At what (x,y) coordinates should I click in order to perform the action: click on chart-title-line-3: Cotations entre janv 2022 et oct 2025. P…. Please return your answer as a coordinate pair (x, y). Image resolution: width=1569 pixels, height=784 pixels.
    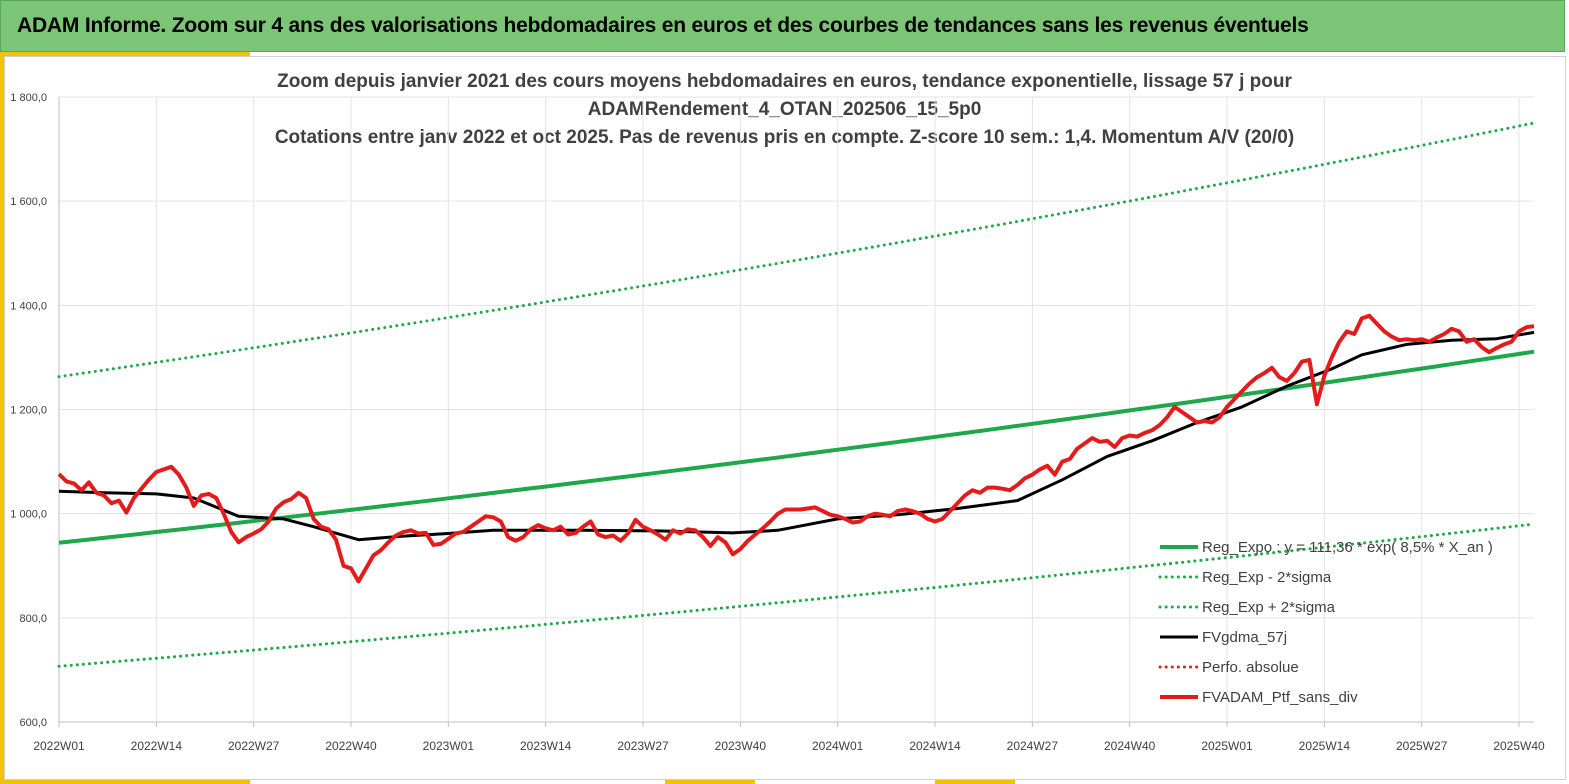
    Looking at the image, I should click on (784, 137).